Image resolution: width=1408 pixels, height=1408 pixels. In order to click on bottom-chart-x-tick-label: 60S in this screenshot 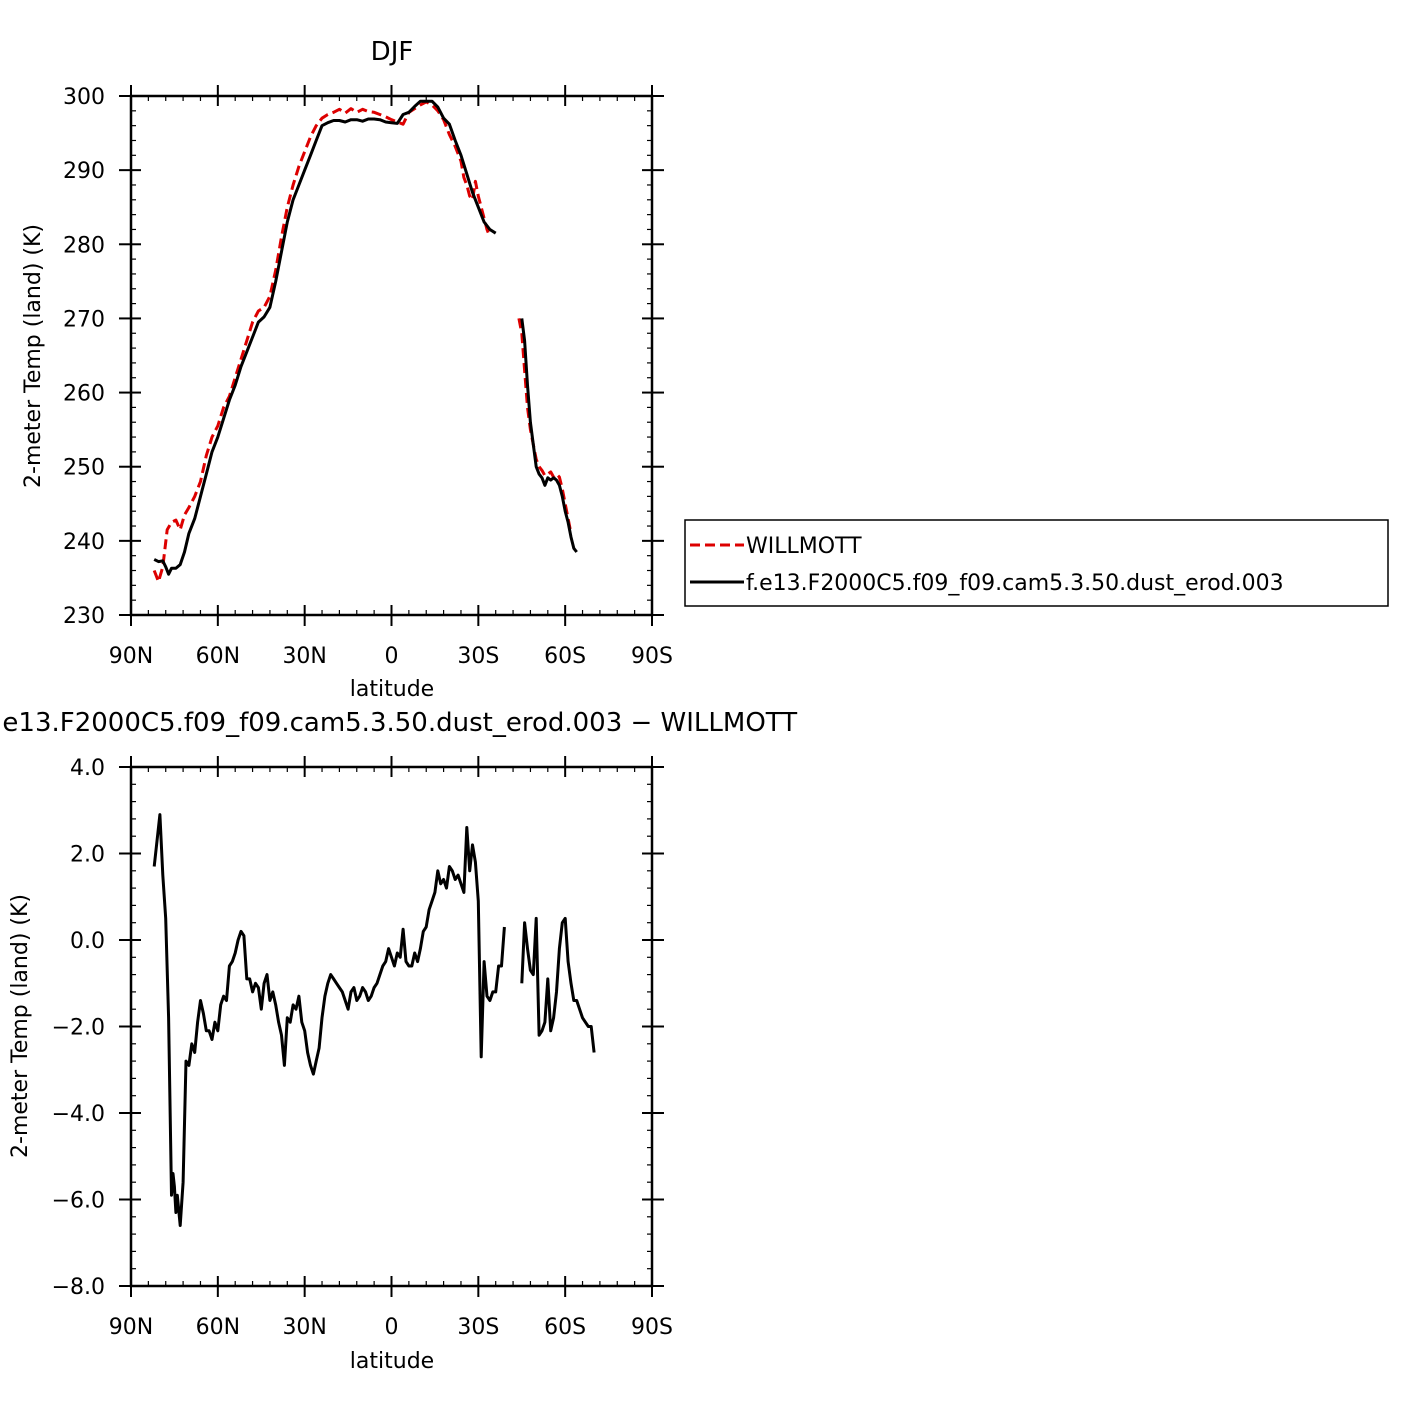, I will do `click(565, 1327)`.